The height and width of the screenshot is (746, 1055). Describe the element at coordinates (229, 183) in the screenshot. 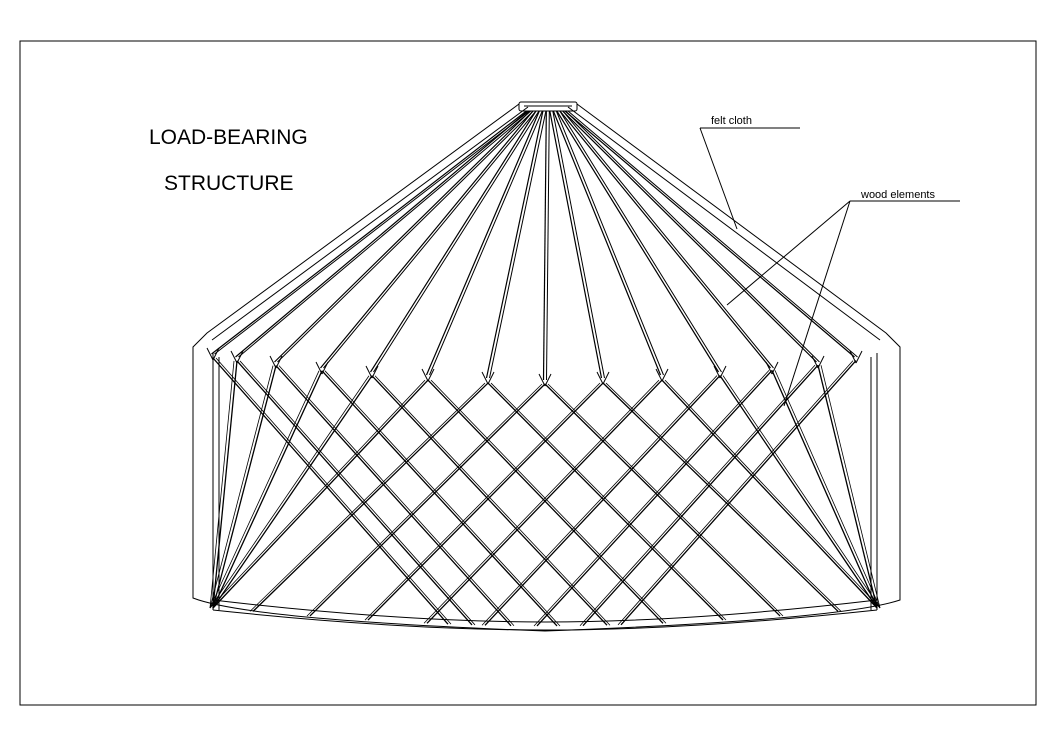

I see `title-line-2: STRUCTURE` at that location.